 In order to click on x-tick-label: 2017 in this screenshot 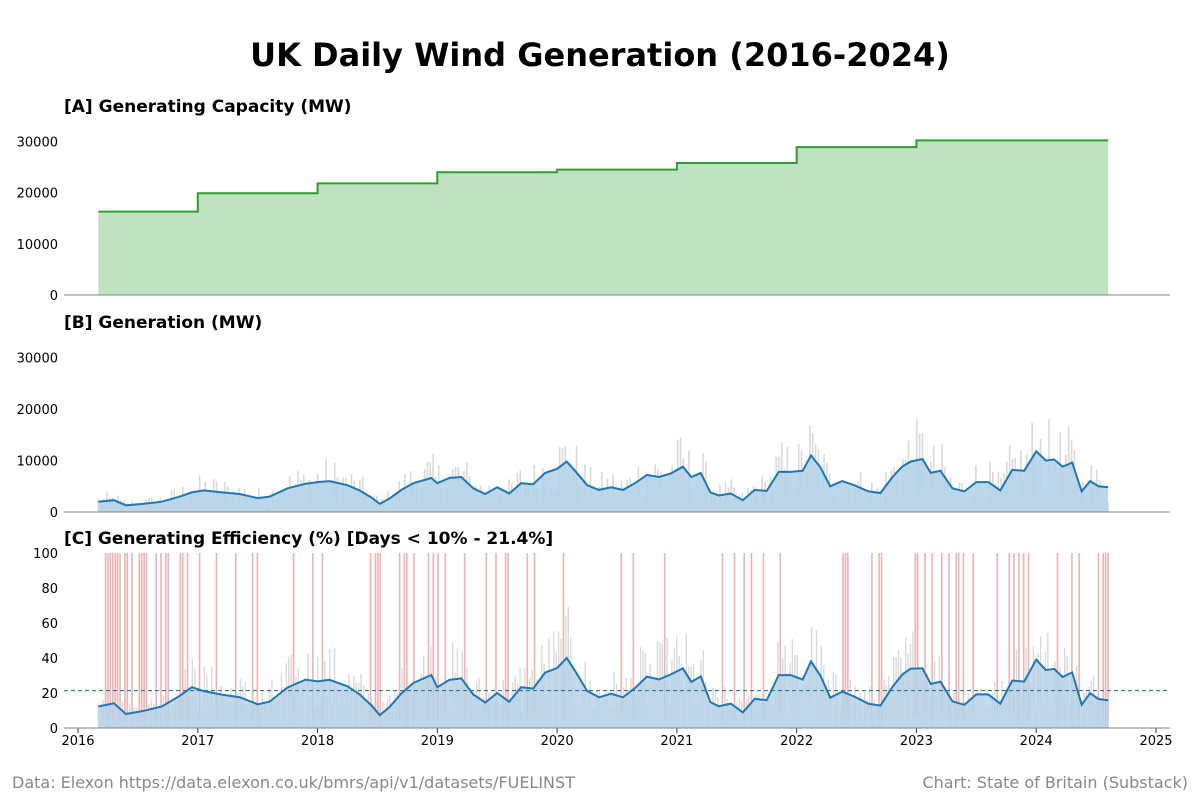, I will do `click(197, 741)`.